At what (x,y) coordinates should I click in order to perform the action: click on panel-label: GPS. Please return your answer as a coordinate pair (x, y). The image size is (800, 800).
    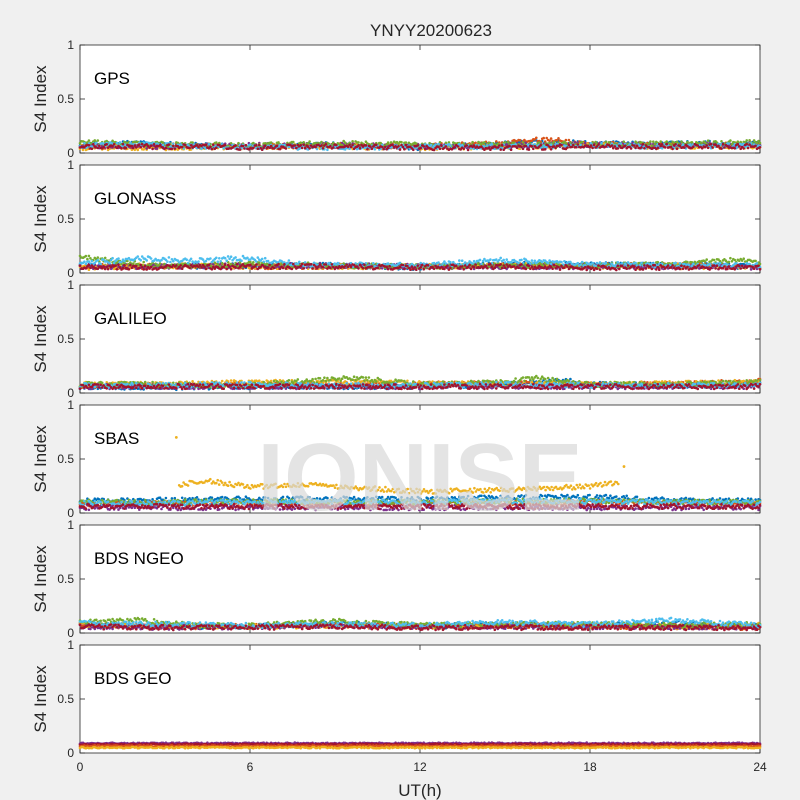
    Looking at the image, I should click on (112, 78).